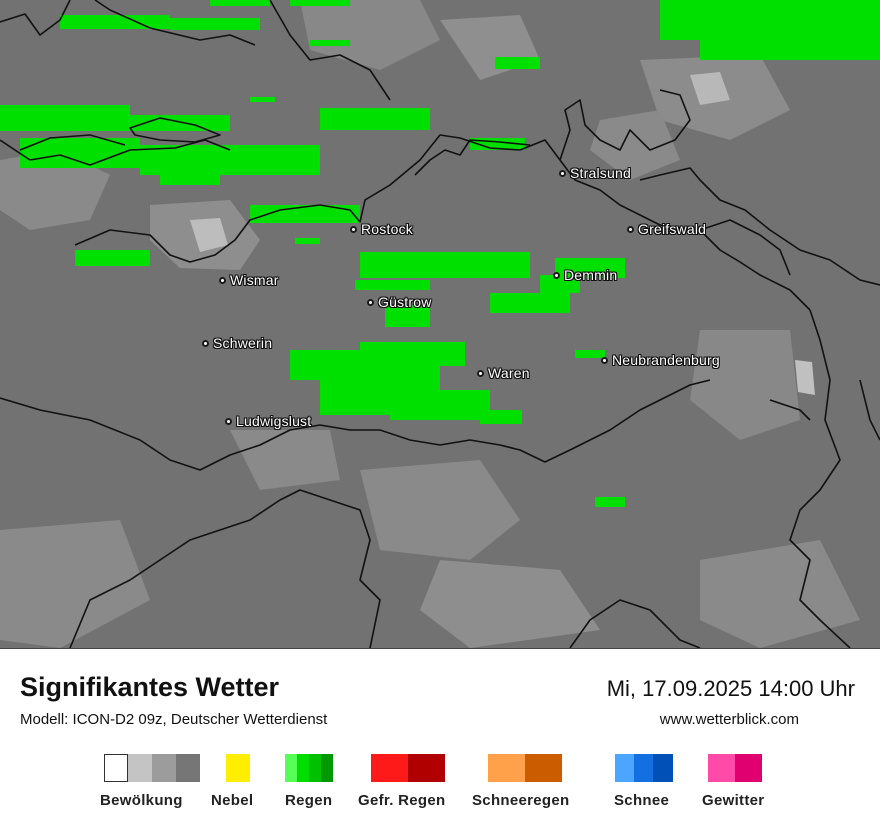 This screenshot has width=880, height=830. Describe the element at coordinates (666, 360) in the screenshot. I see `city-label: Neubrandenburg` at that location.